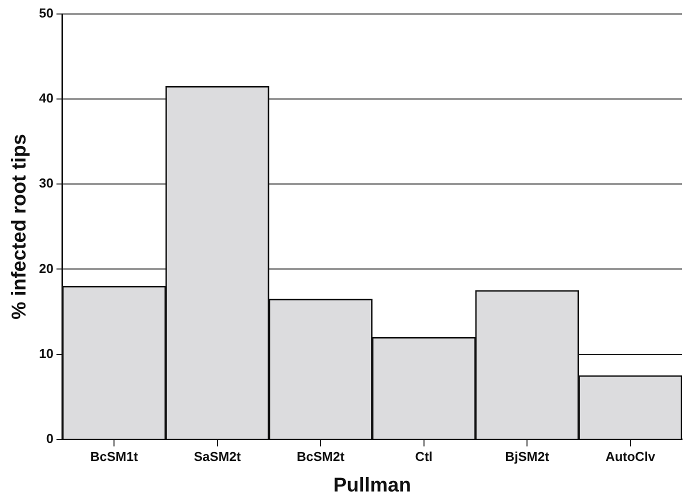 This screenshot has height=504, width=686. Describe the element at coordinates (46, 353) in the screenshot. I see `y-tick-label: 10` at that location.